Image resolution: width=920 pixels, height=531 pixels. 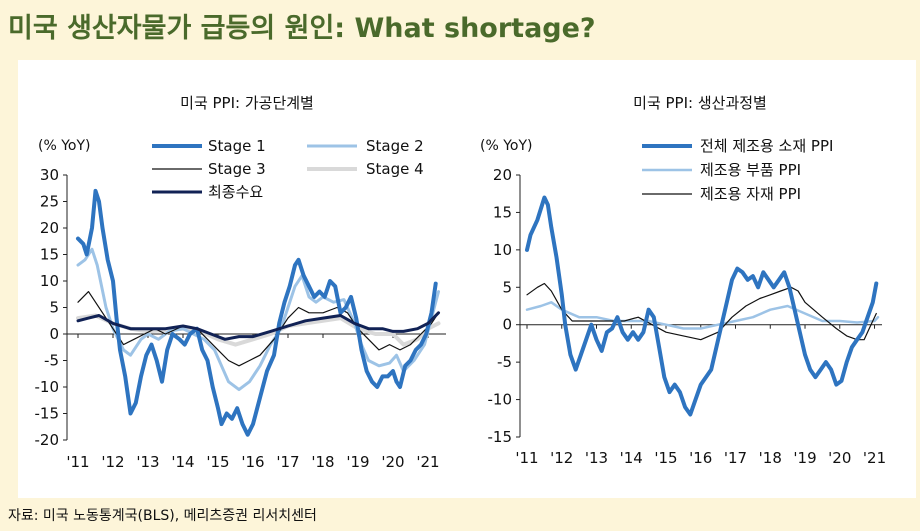 I want to click on left-xtick-label: '15, so click(x=217, y=462).